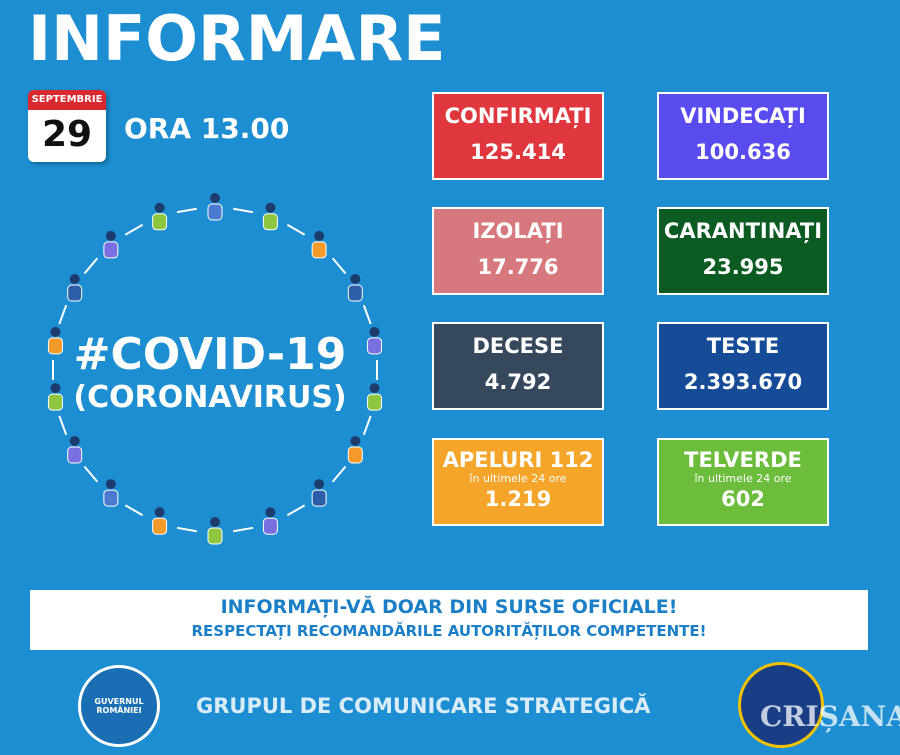 The image size is (900, 755). Describe the element at coordinates (830, 716) in the screenshot. I see `watermark: CRIȘANA` at that location.